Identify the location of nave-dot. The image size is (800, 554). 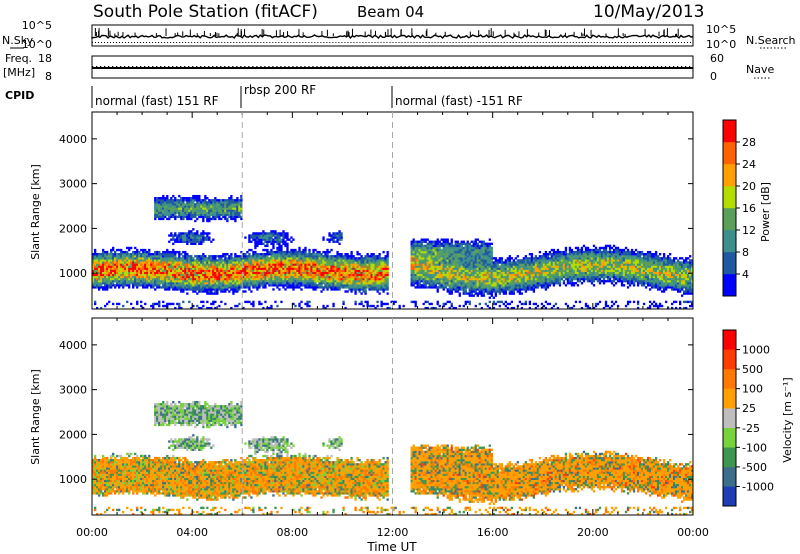
(677, 67).